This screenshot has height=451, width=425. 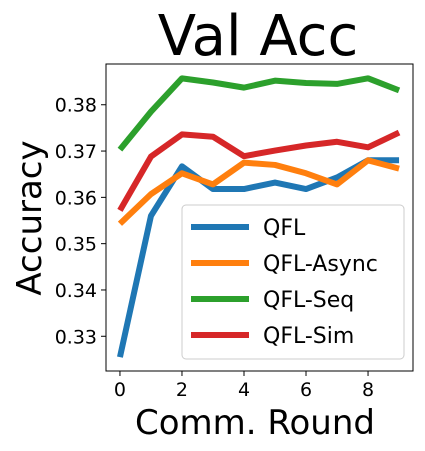 What do you see at coordinates (76, 337) in the screenshot?
I see `y-tick-label: 0.33` at bounding box center [76, 337].